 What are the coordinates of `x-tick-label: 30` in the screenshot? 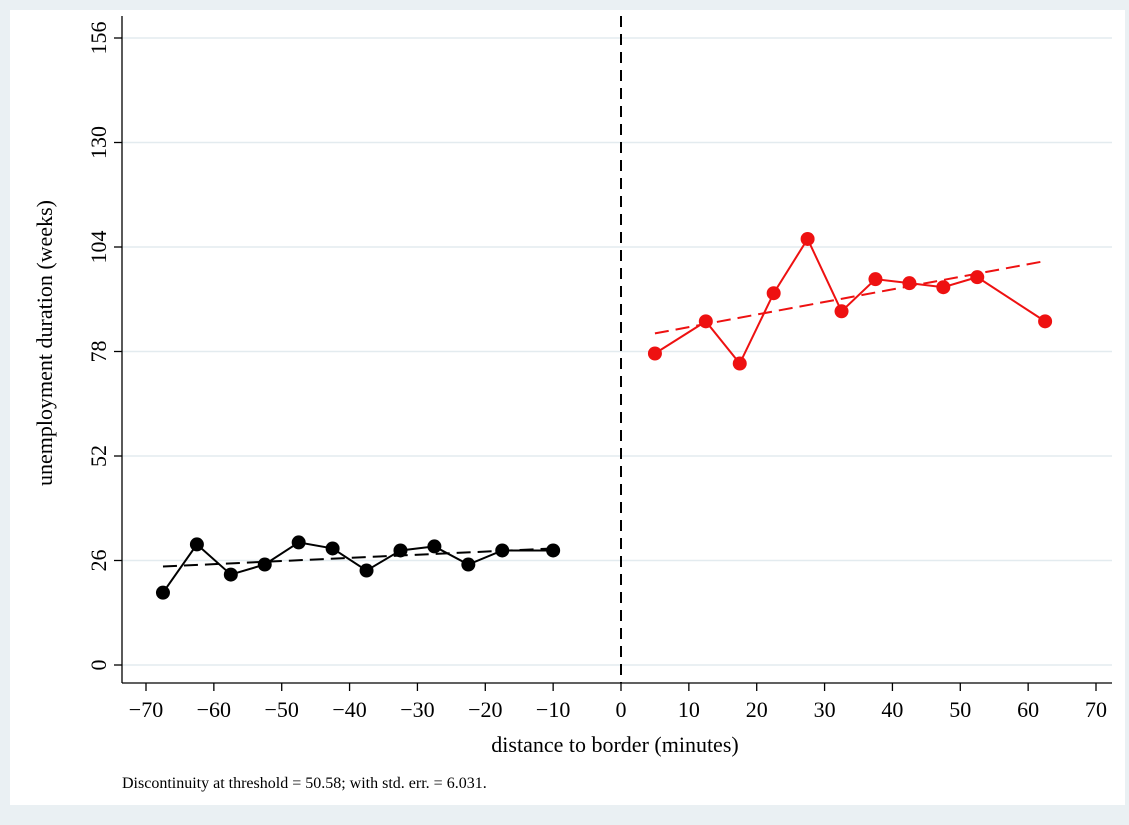 It's located at (825, 709).